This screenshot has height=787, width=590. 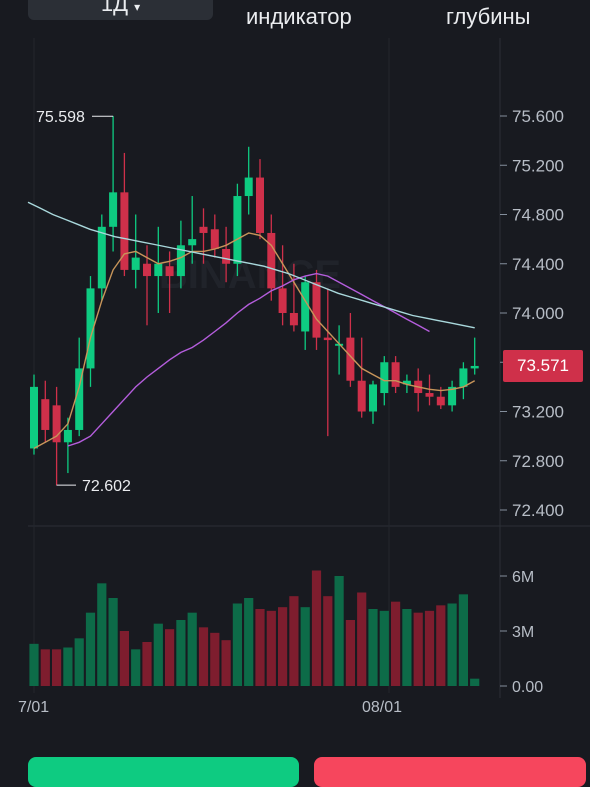 I want to click on last-price-tag: 73.571, so click(x=543, y=366).